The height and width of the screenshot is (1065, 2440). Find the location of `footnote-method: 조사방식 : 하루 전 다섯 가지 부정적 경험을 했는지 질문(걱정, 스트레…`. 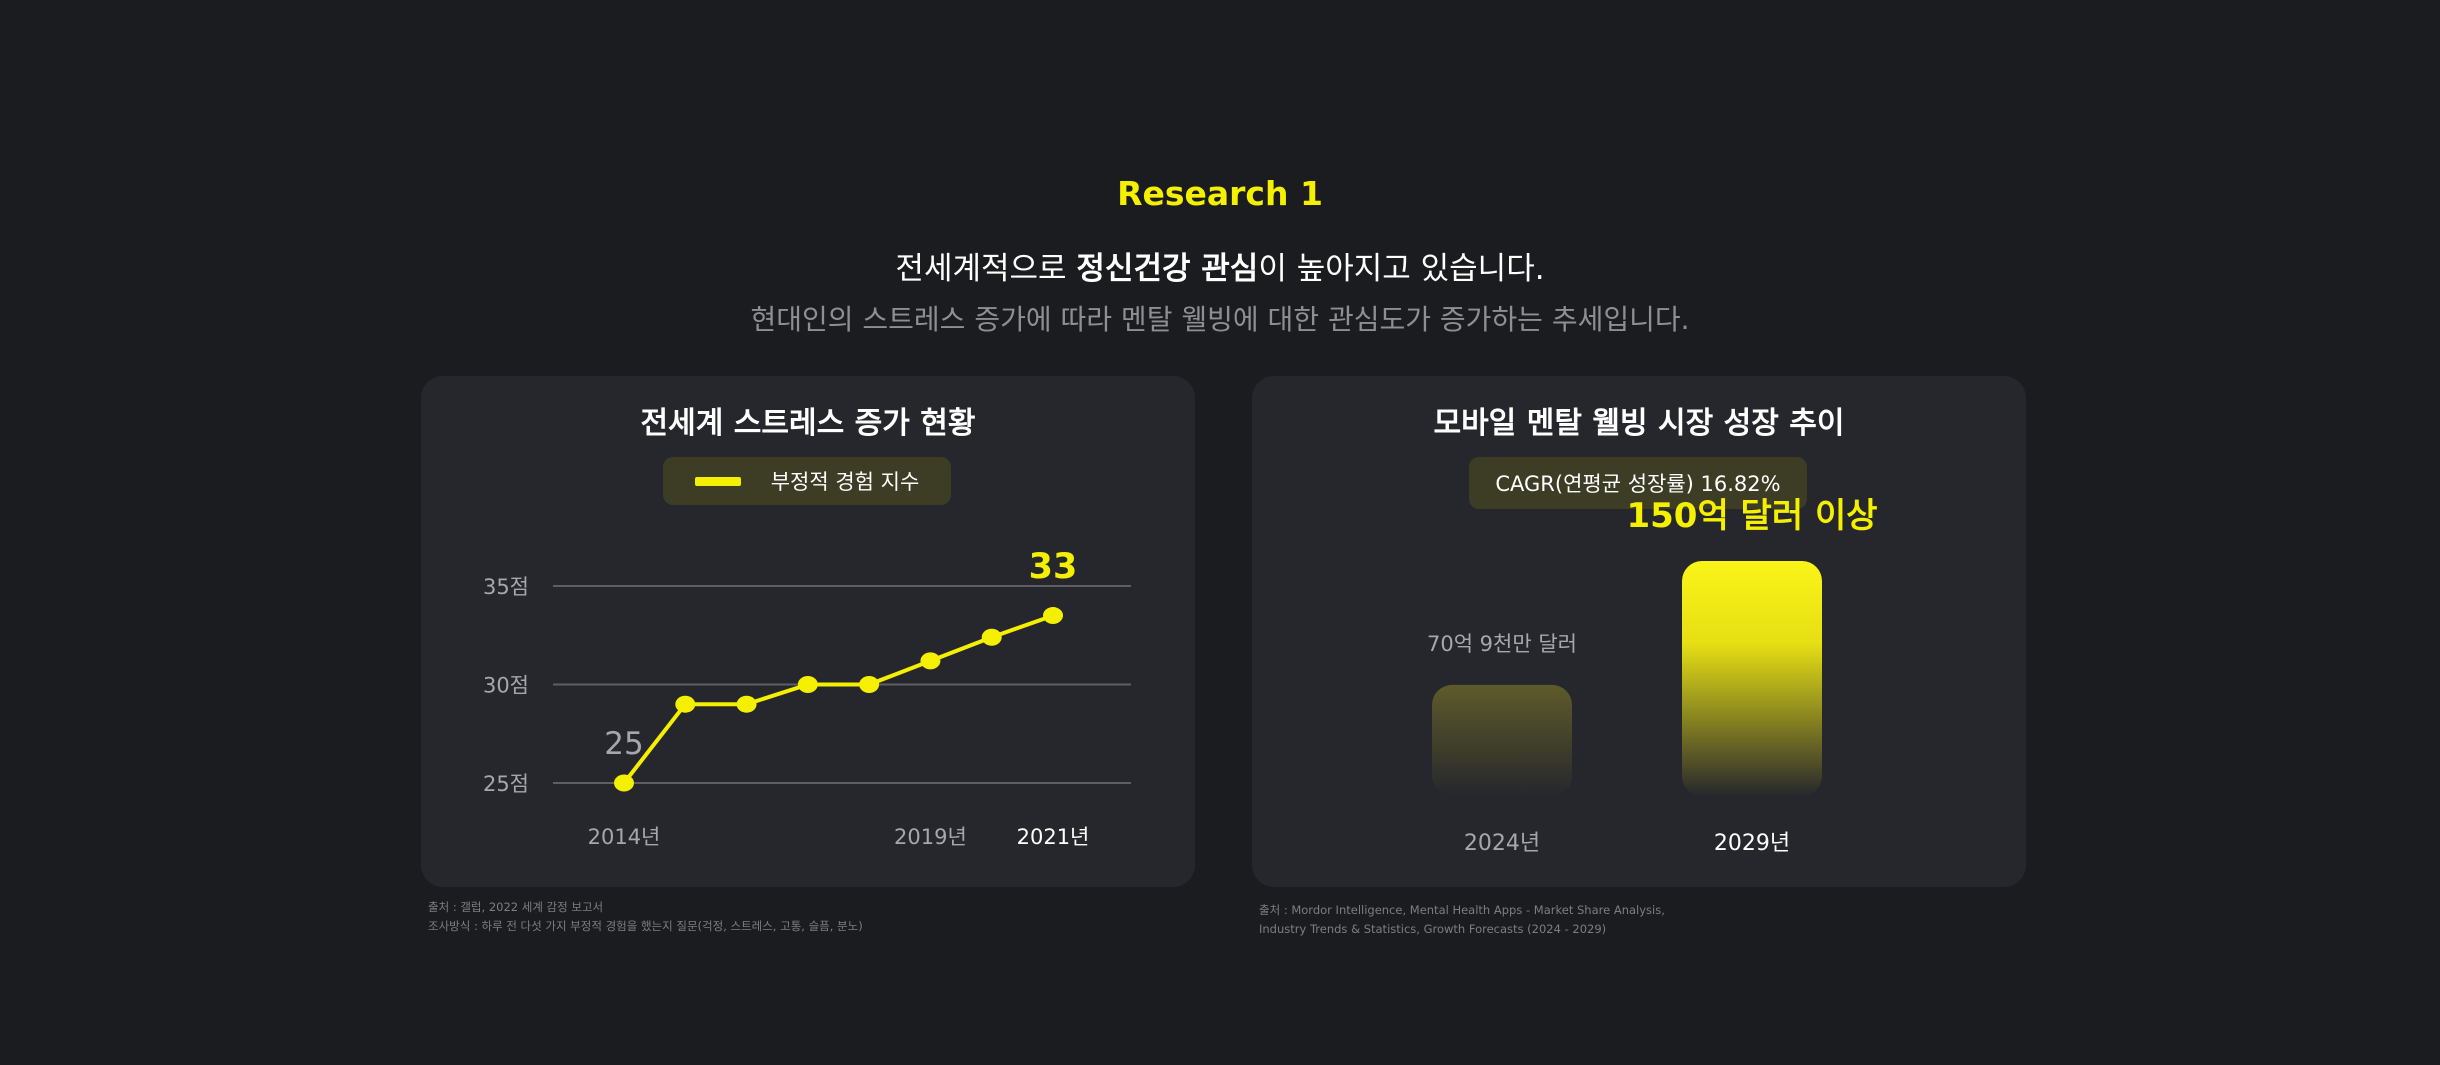

footnote-method: 조사방식 : 하루 전 다섯 가지 부정적 경험을 했는지 질문(걱정, 스트레… is located at coordinates (645, 926).